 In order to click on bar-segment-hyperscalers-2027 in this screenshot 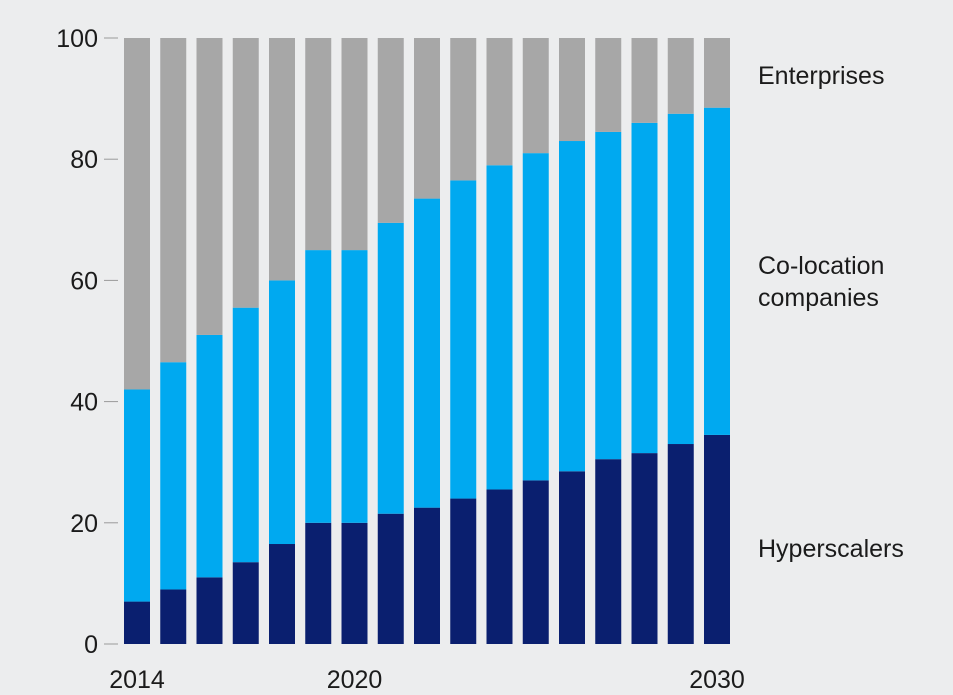, I will do `click(608, 551)`.